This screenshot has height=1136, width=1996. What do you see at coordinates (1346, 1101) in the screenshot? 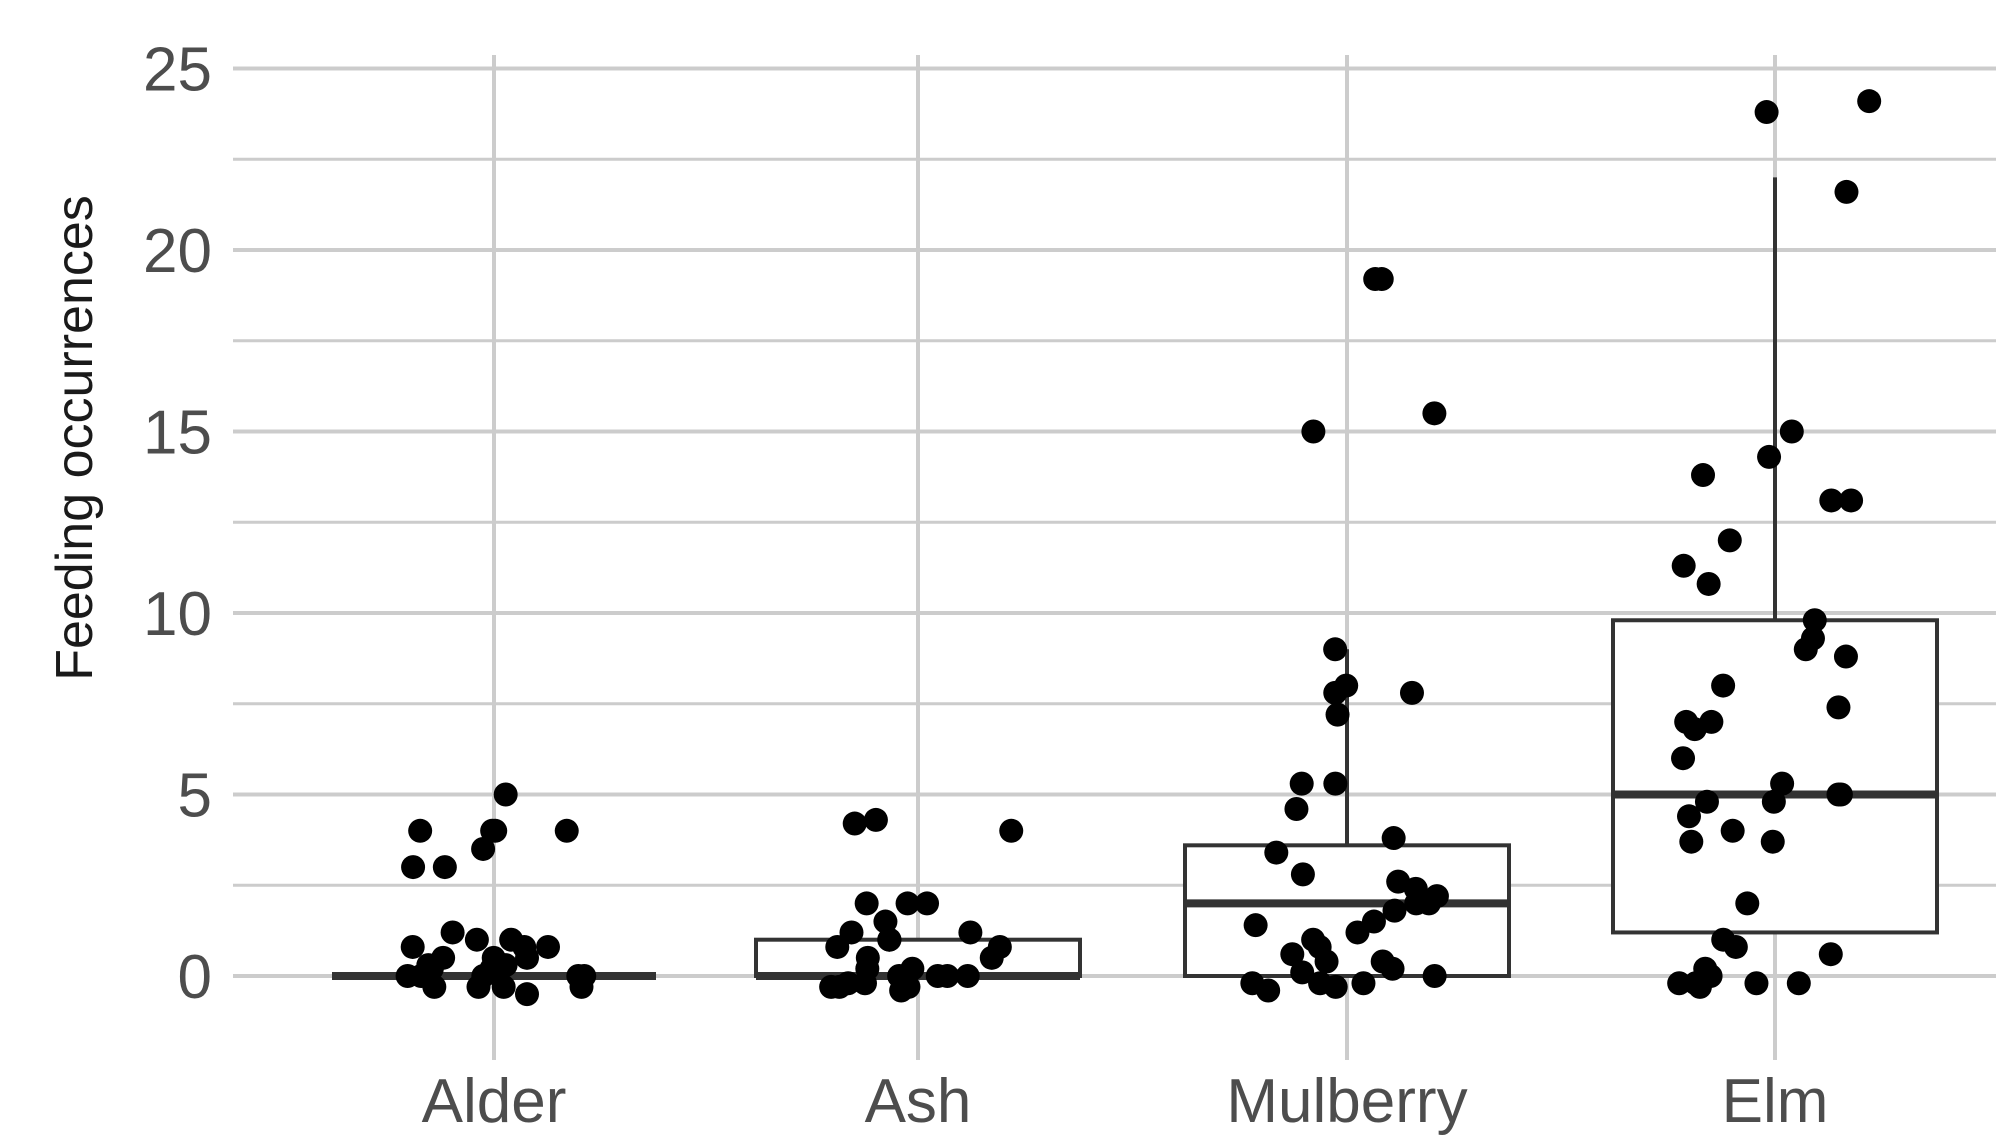
I see `x-tick-label-mulberry: Mulberry` at bounding box center [1346, 1101].